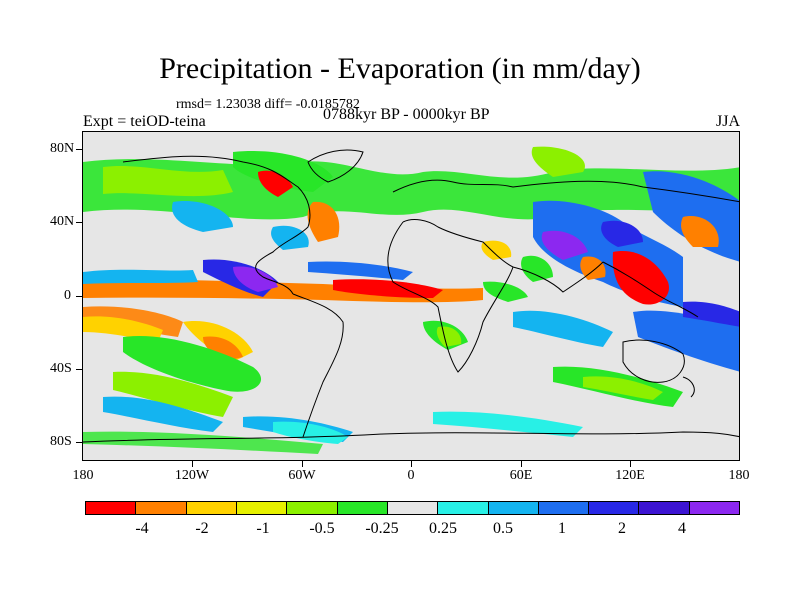 The width and height of the screenshot is (800, 600). Describe the element at coordinates (192, 475) in the screenshot. I see `lon-label-120w: 120W` at that location.